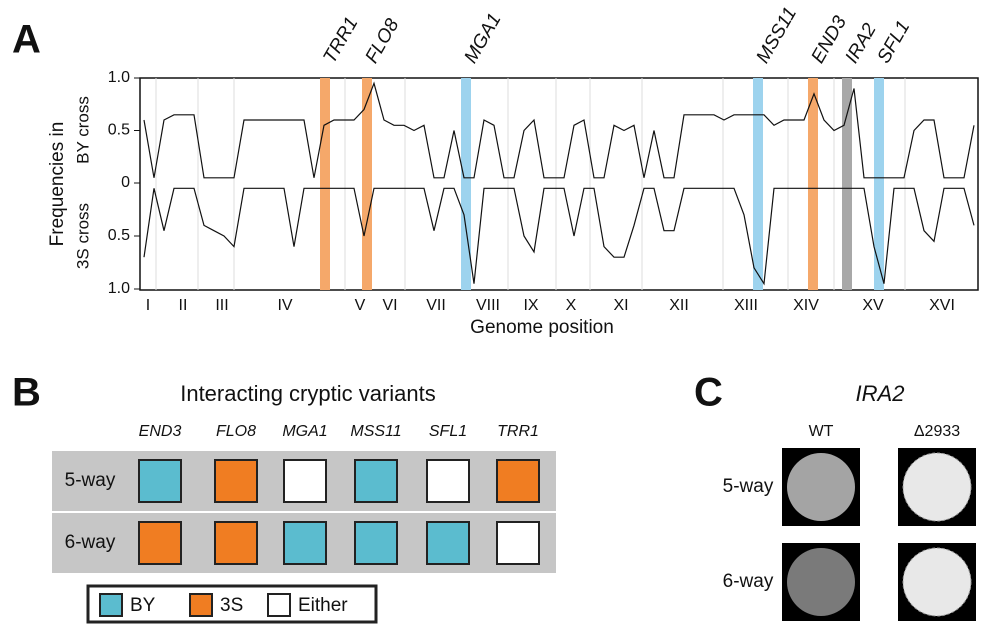 The width and height of the screenshot is (982, 626). I want to click on legend-label: BY, so click(143, 605).